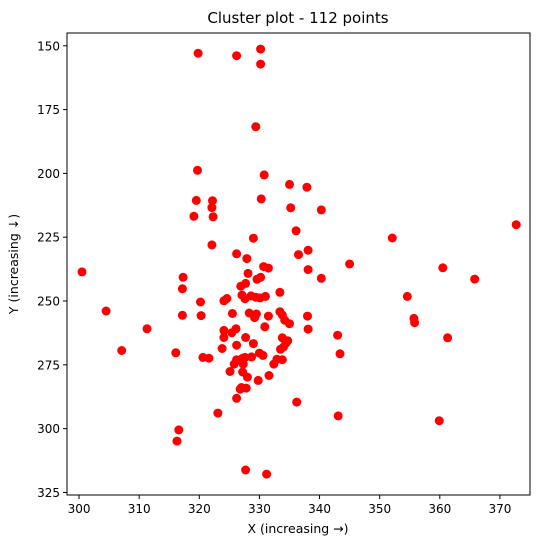  Describe the element at coordinates (379, 509) in the screenshot. I see `x-tick-label: 350` at that location.